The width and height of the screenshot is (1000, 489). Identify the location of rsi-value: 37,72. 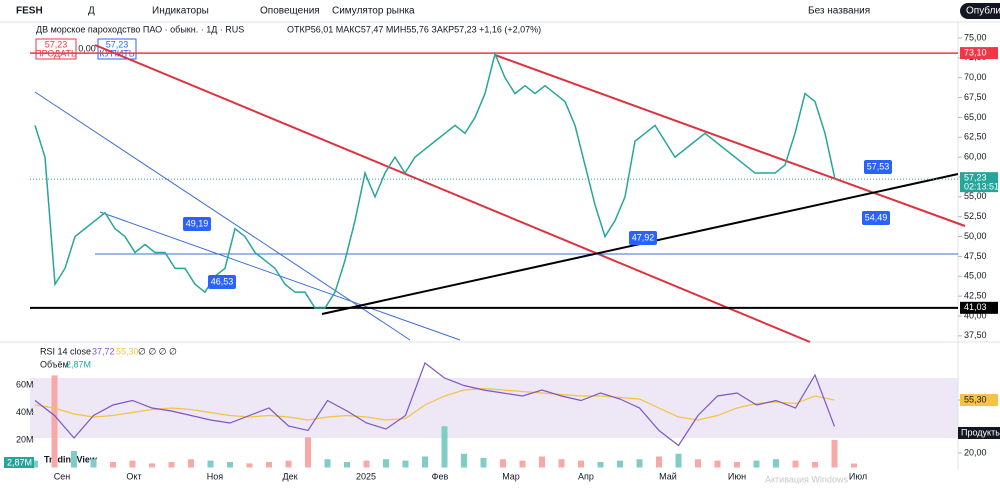
(103, 351).